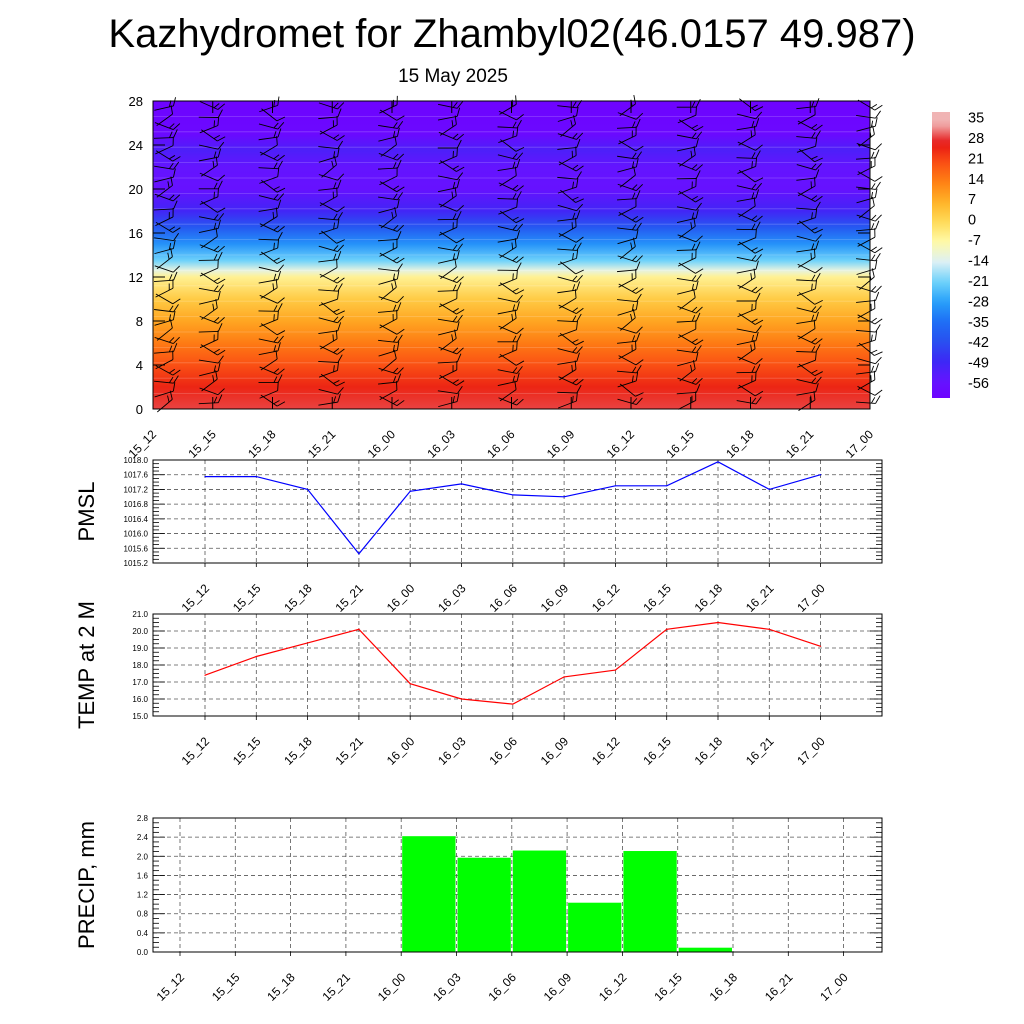 This screenshot has width=1024, height=1024. Describe the element at coordinates (86, 665) in the screenshot. I see `y-axis-label: TEMP at 2 M` at that location.